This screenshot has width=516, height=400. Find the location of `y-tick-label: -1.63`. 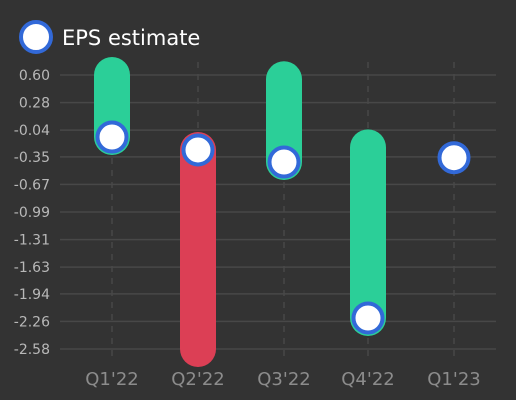

y-tick-label: -1.63 is located at coordinates (32, 268).